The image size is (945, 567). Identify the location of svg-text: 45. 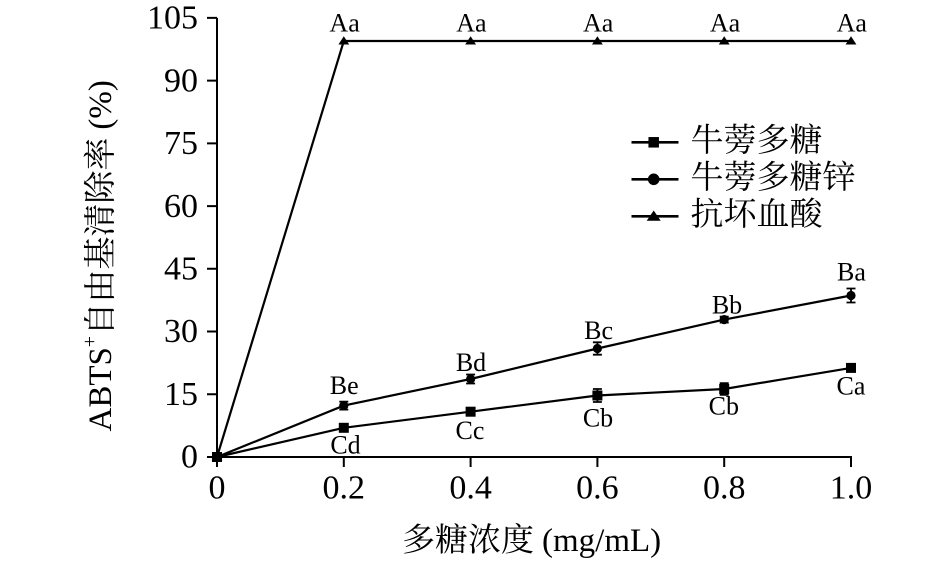
(181, 269).